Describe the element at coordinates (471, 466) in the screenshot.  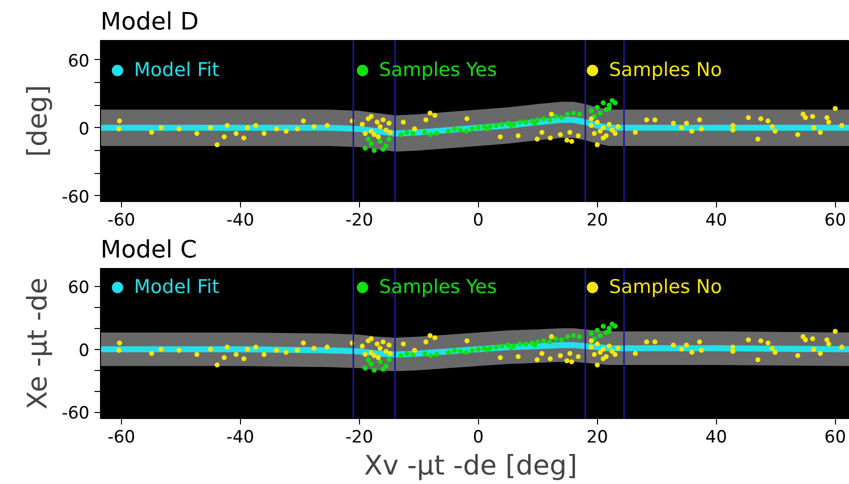
I see `x-axis-title: Xv -µt -de [deg]` at that location.